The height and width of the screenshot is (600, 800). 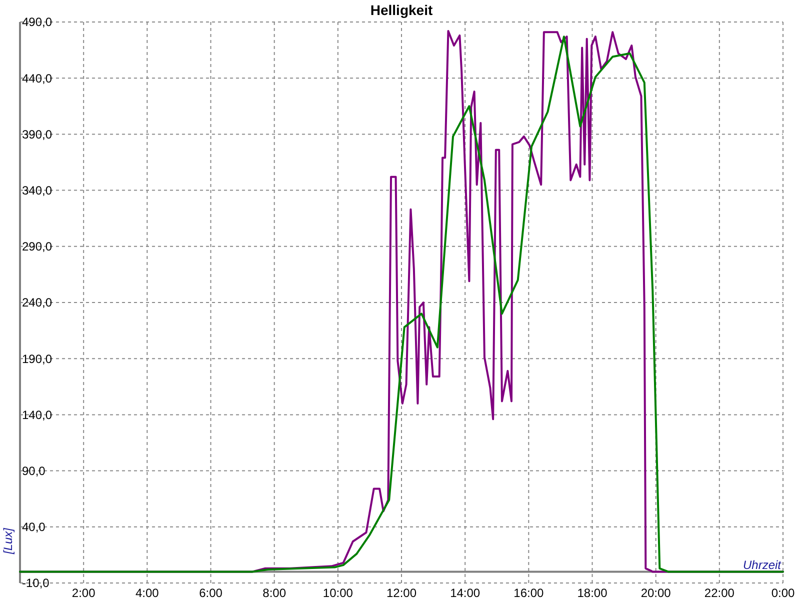 I want to click on x-tick-label: 4:00, so click(x=147, y=593).